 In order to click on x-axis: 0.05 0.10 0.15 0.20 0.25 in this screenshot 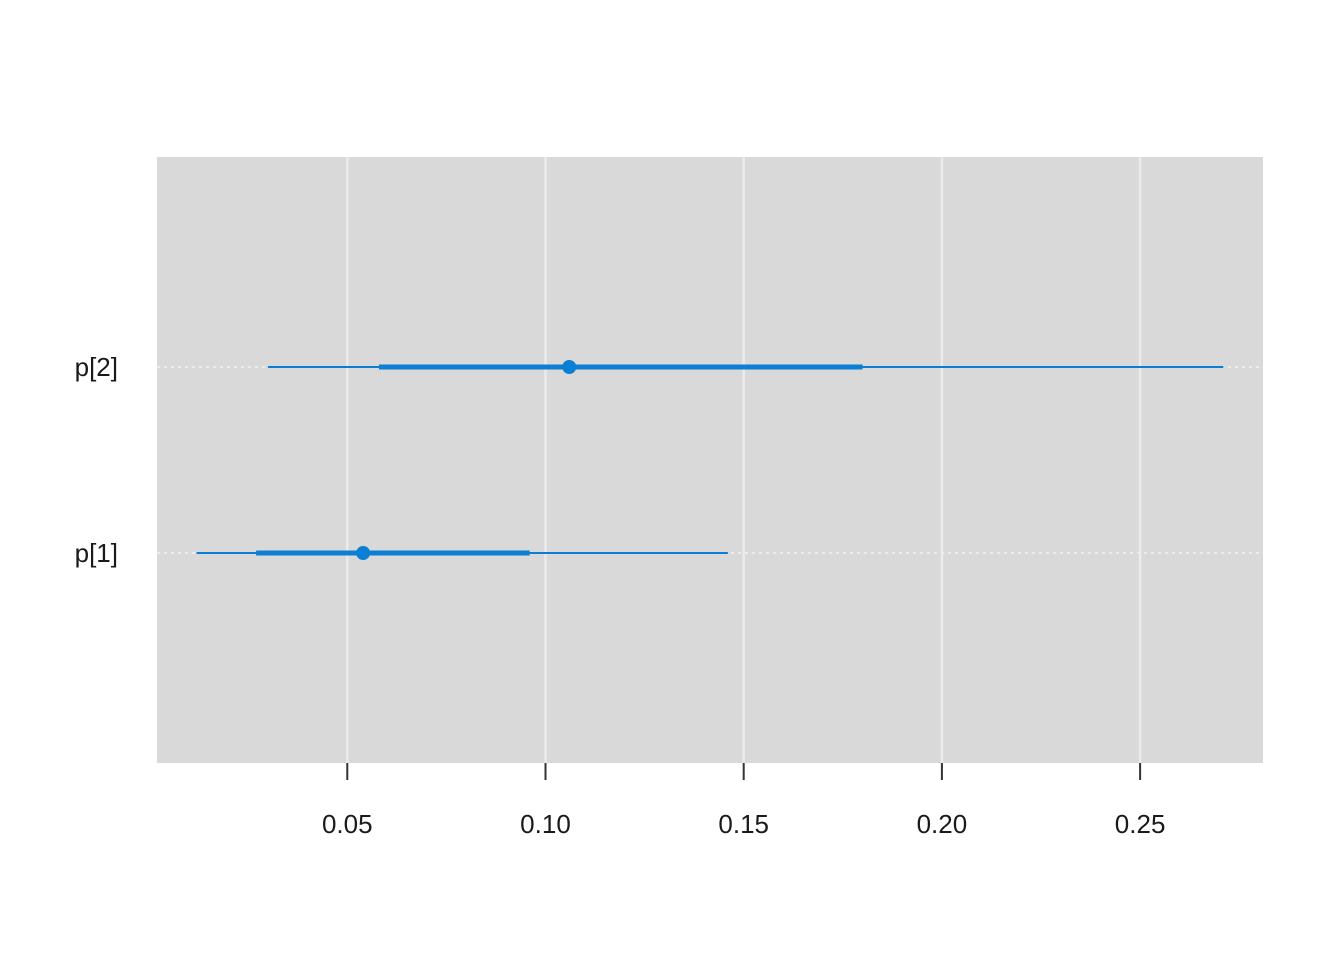, I will do `click(743, 801)`.